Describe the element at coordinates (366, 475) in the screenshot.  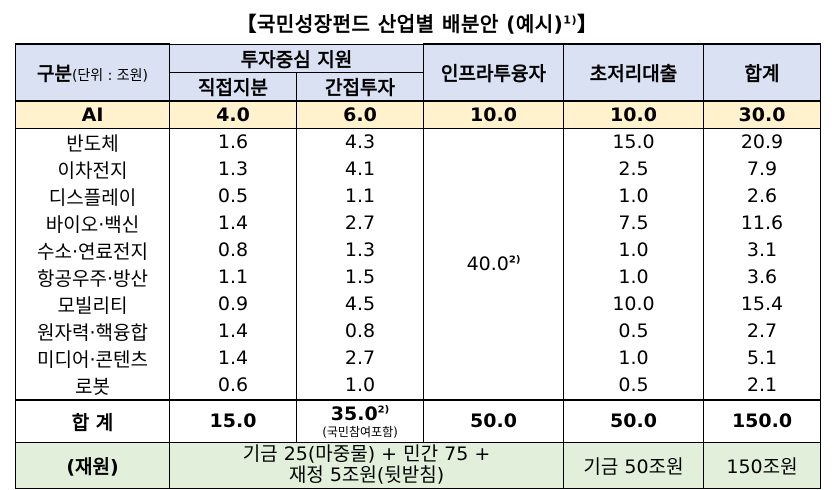
I see `source-investment-line2: 재정 5조원(뒷받침)` at that location.